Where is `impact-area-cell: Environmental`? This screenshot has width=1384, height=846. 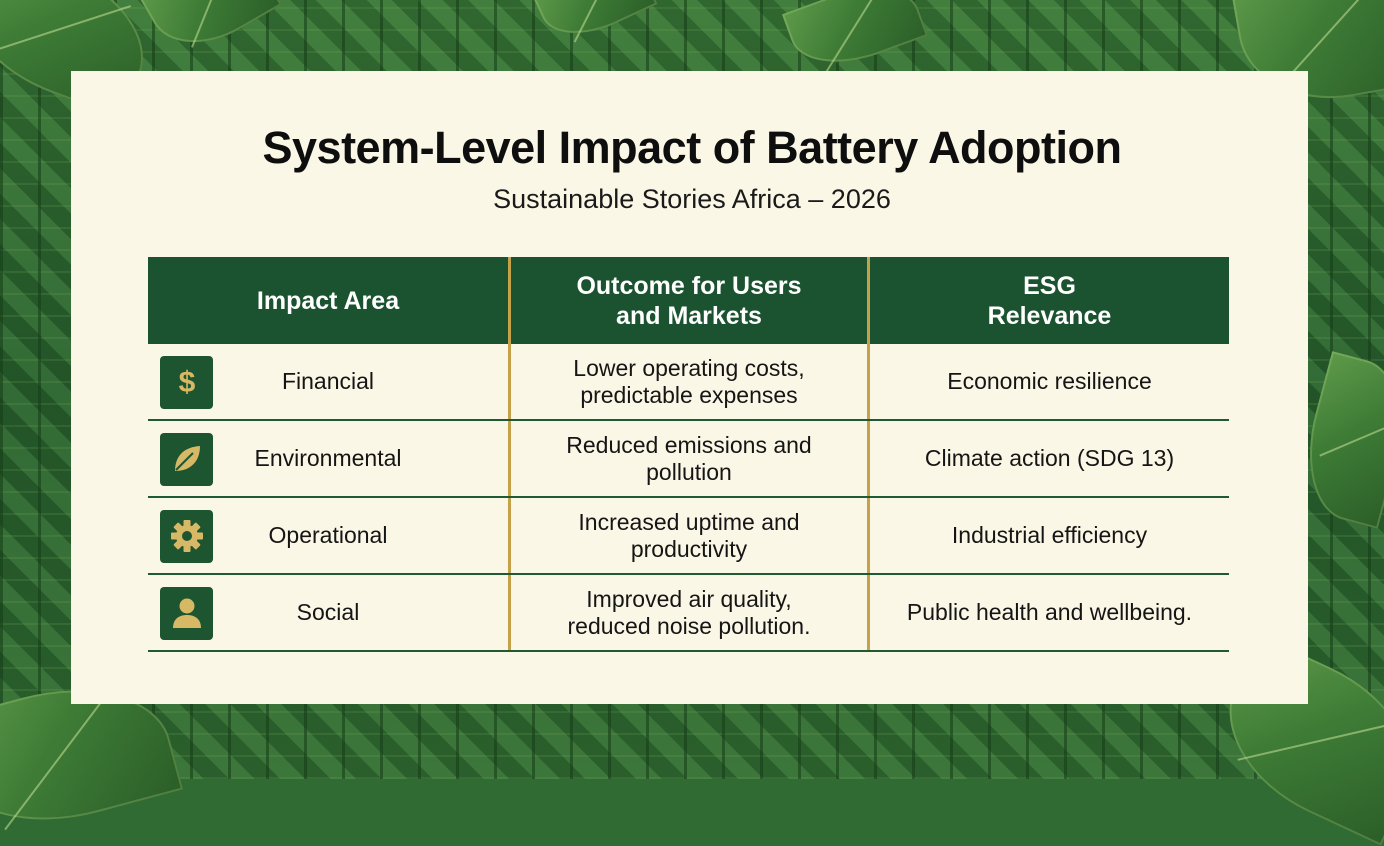
impact-area-cell: Environmental is located at coordinates (328, 458).